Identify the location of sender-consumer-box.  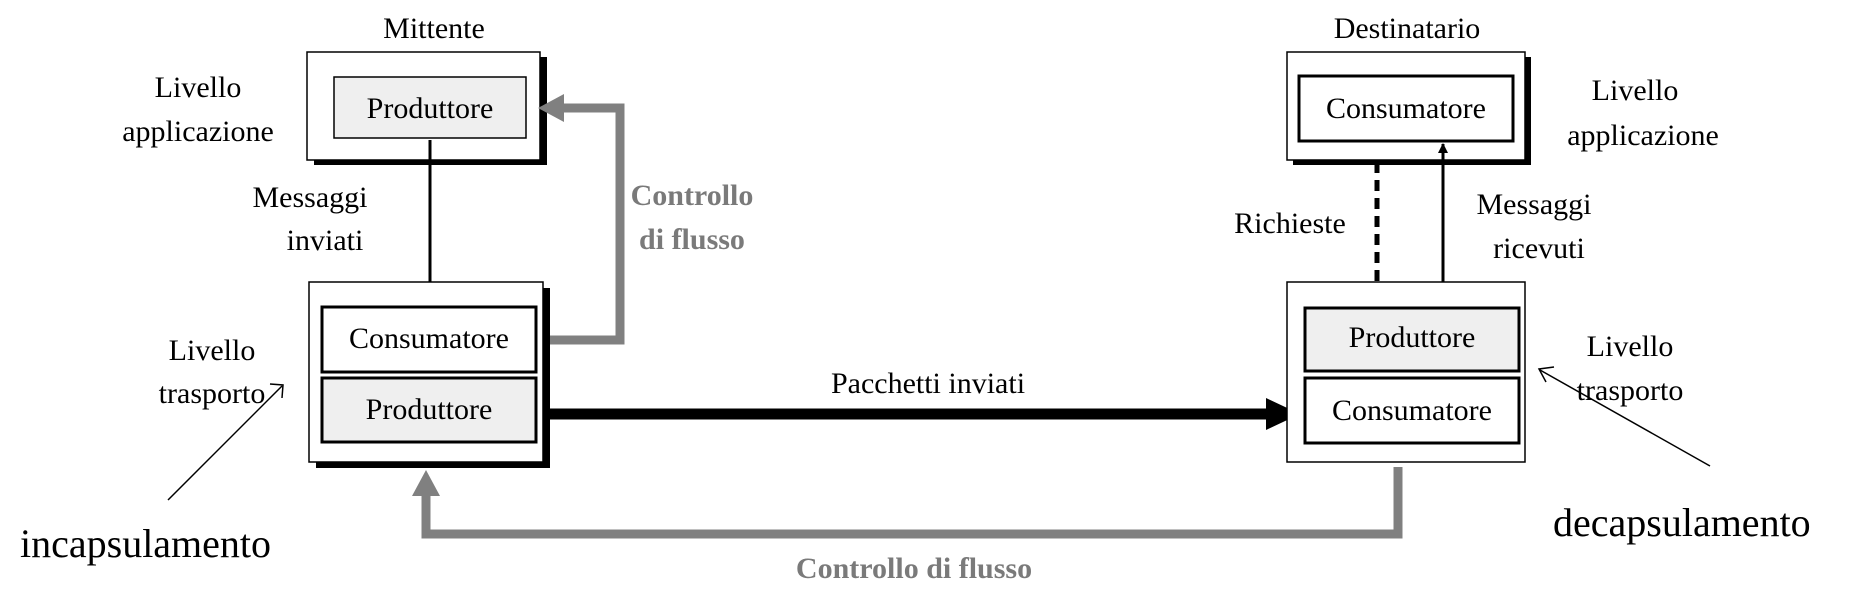
(429, 339).